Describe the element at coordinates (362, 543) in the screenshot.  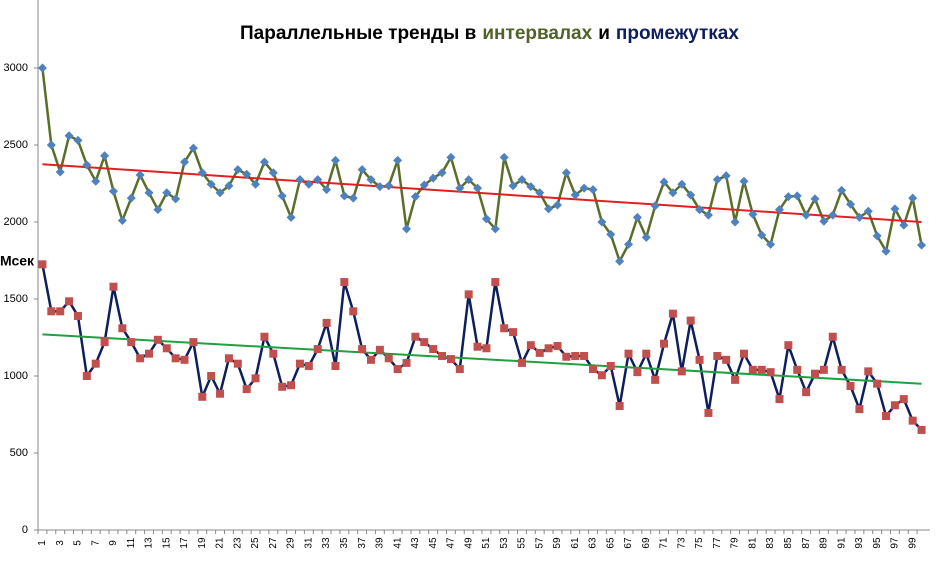
I see `x-tick-label: 37` at that location.